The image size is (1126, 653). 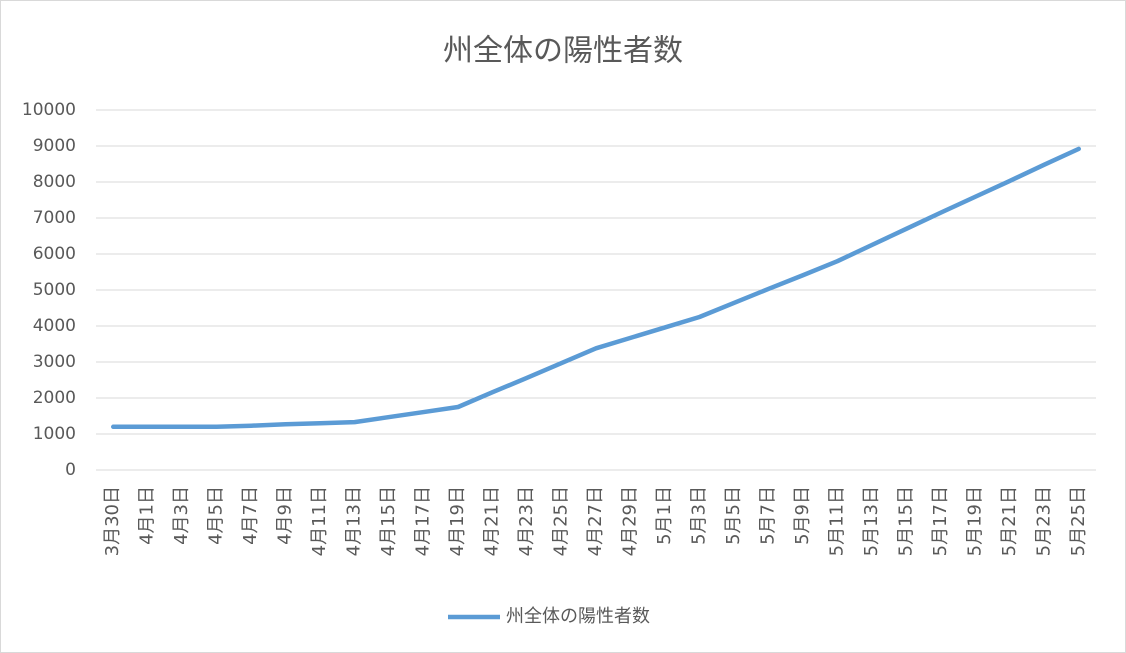 What do you see at coordinates (492, 521) in the screenshot?
I see `x-tick-label: 4月21日` at bounding box center [492, 521].